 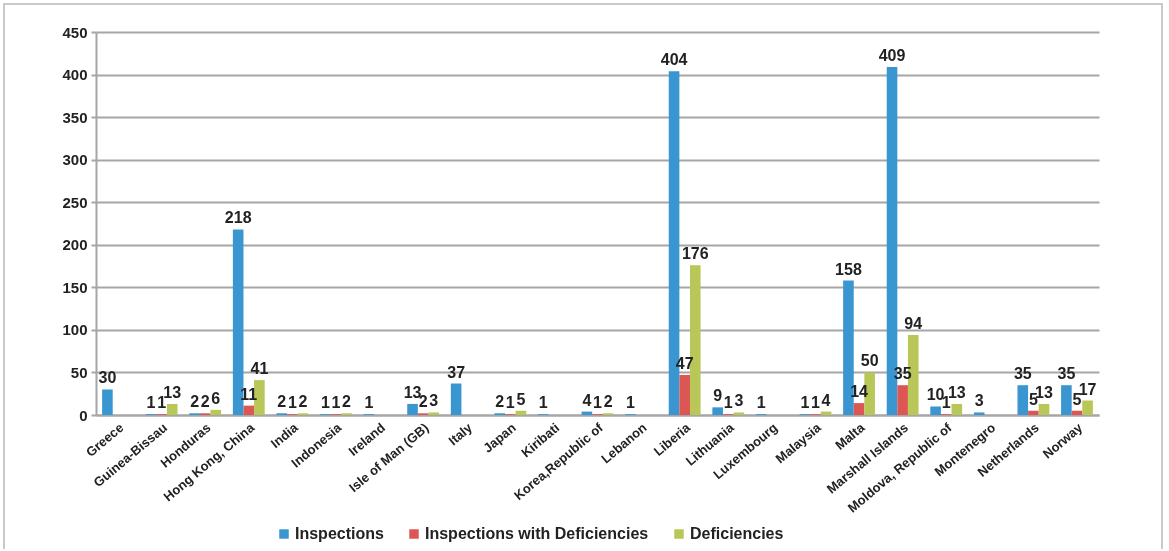 I want to click on y-tick-label: 0, so click(x=83, y=415).